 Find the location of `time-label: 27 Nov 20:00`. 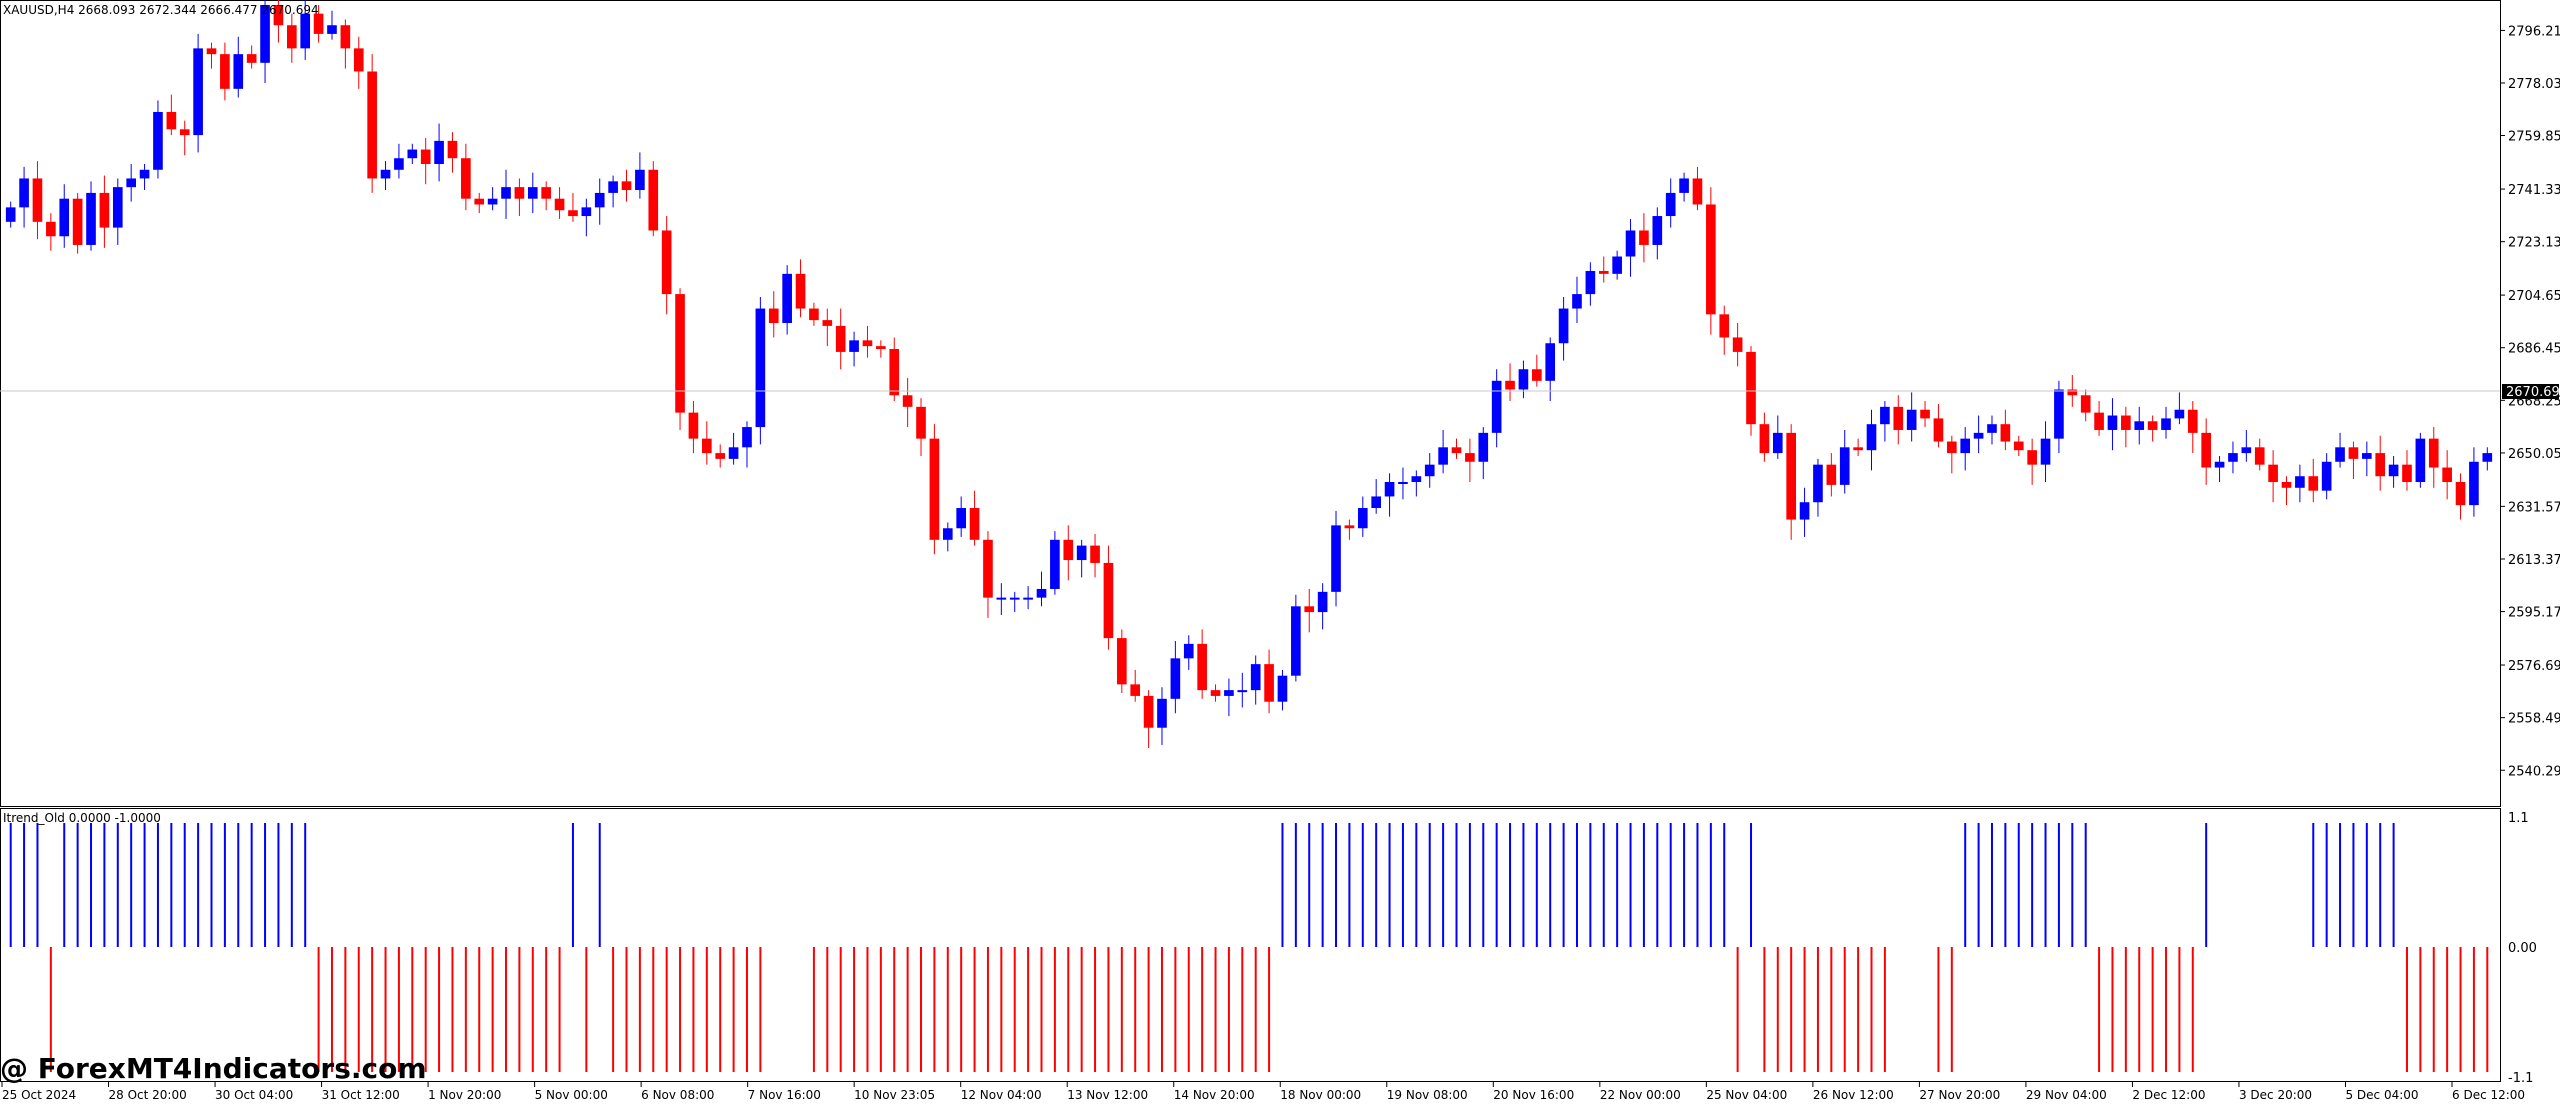

time-label: 27 Nov 20:00 is located at coordinates (1959, 1095).